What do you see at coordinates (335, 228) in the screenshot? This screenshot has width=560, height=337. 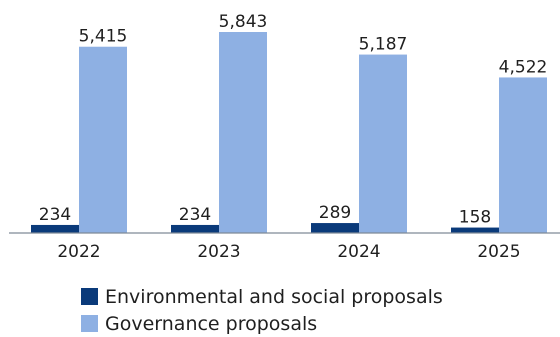 I see `bar-environmental-social-2024` at bounding box center [335, 228].